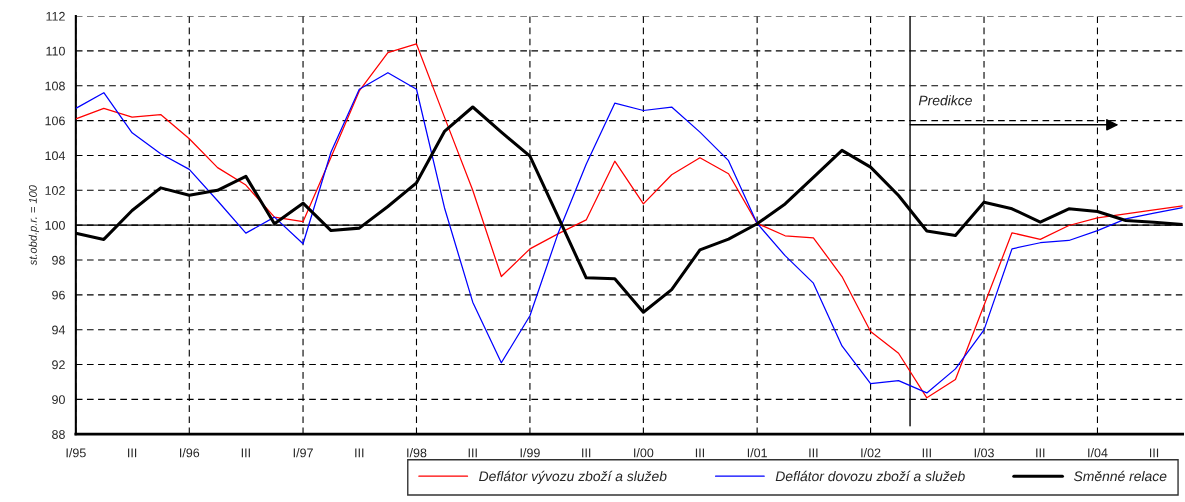 The image size is (1185, 502). I want to click on x-tick-label: I/95, so click(76, 453).